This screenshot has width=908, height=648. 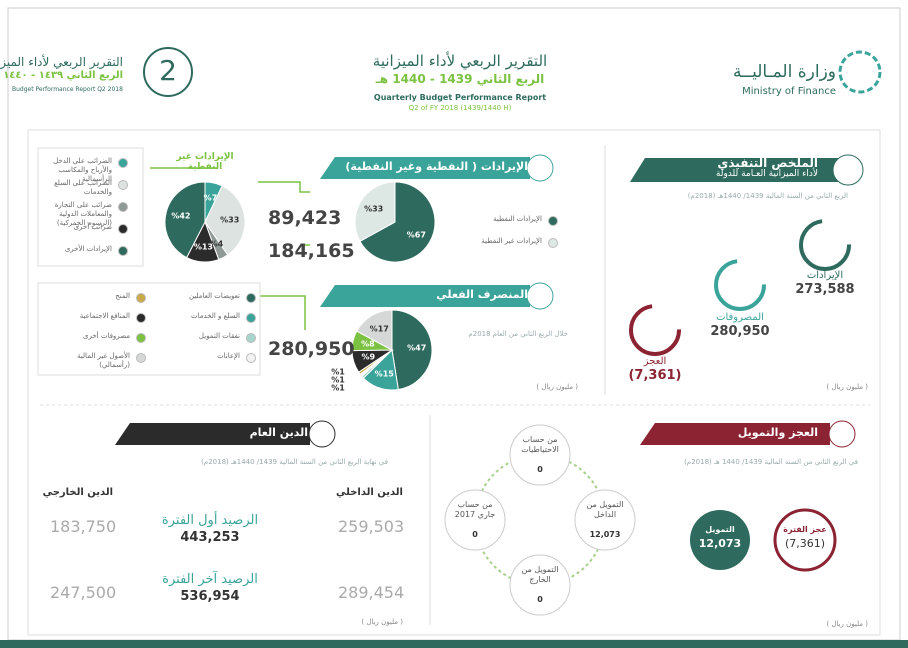 What do you see at coordinates (605, 509) in the screenshot?
I see `node-label: التمويل من الداخل` at bounding box center [605, 509].